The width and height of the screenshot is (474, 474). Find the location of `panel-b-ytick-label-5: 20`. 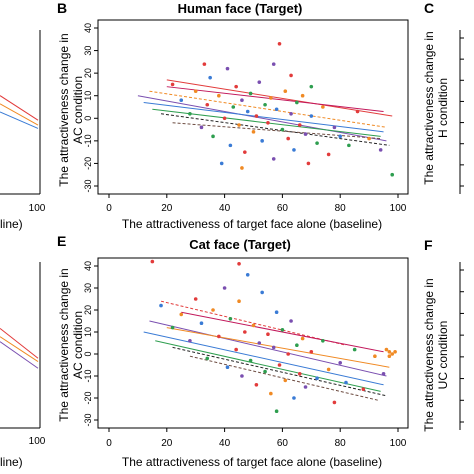

panel-b-ytick-label-5: 20 is located at coordinates (88, 73).